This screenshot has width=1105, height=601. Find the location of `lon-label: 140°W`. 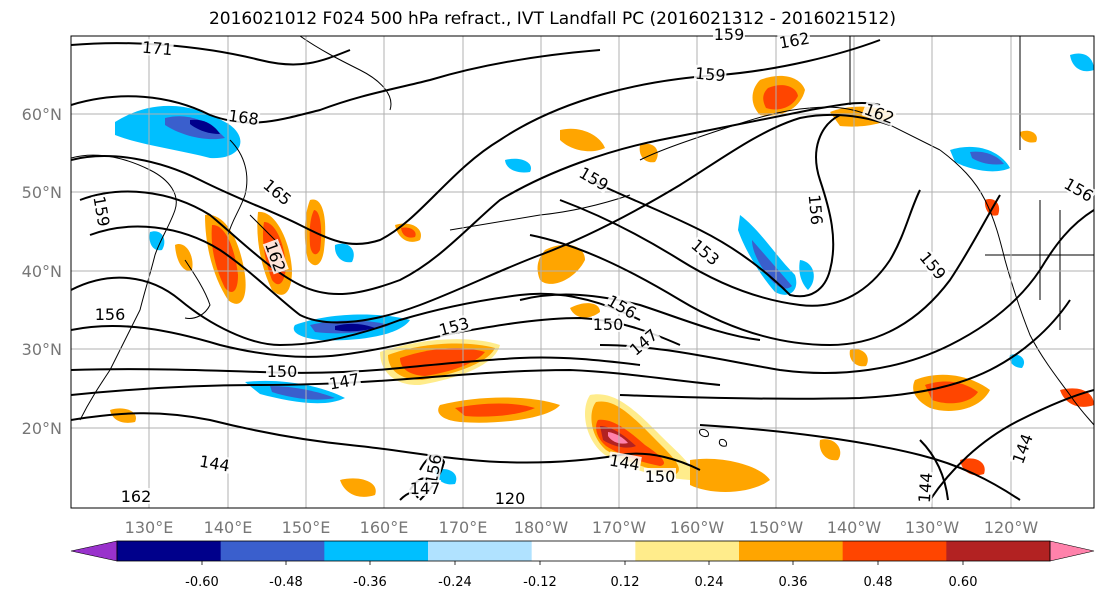

lon-label: 140°W is located at coordinates (854, 527).